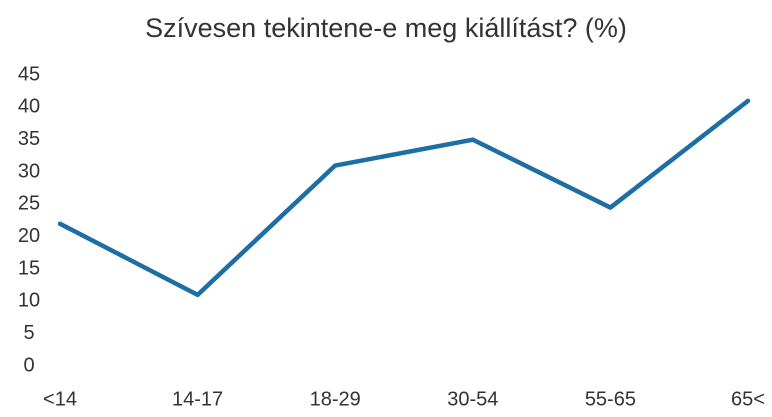 Image resolution: width=772 pixels, height=417 pixels. Describe the element at coordinates (29, 171) in the screenshot. I see `y-tick-label: 30` at that location.